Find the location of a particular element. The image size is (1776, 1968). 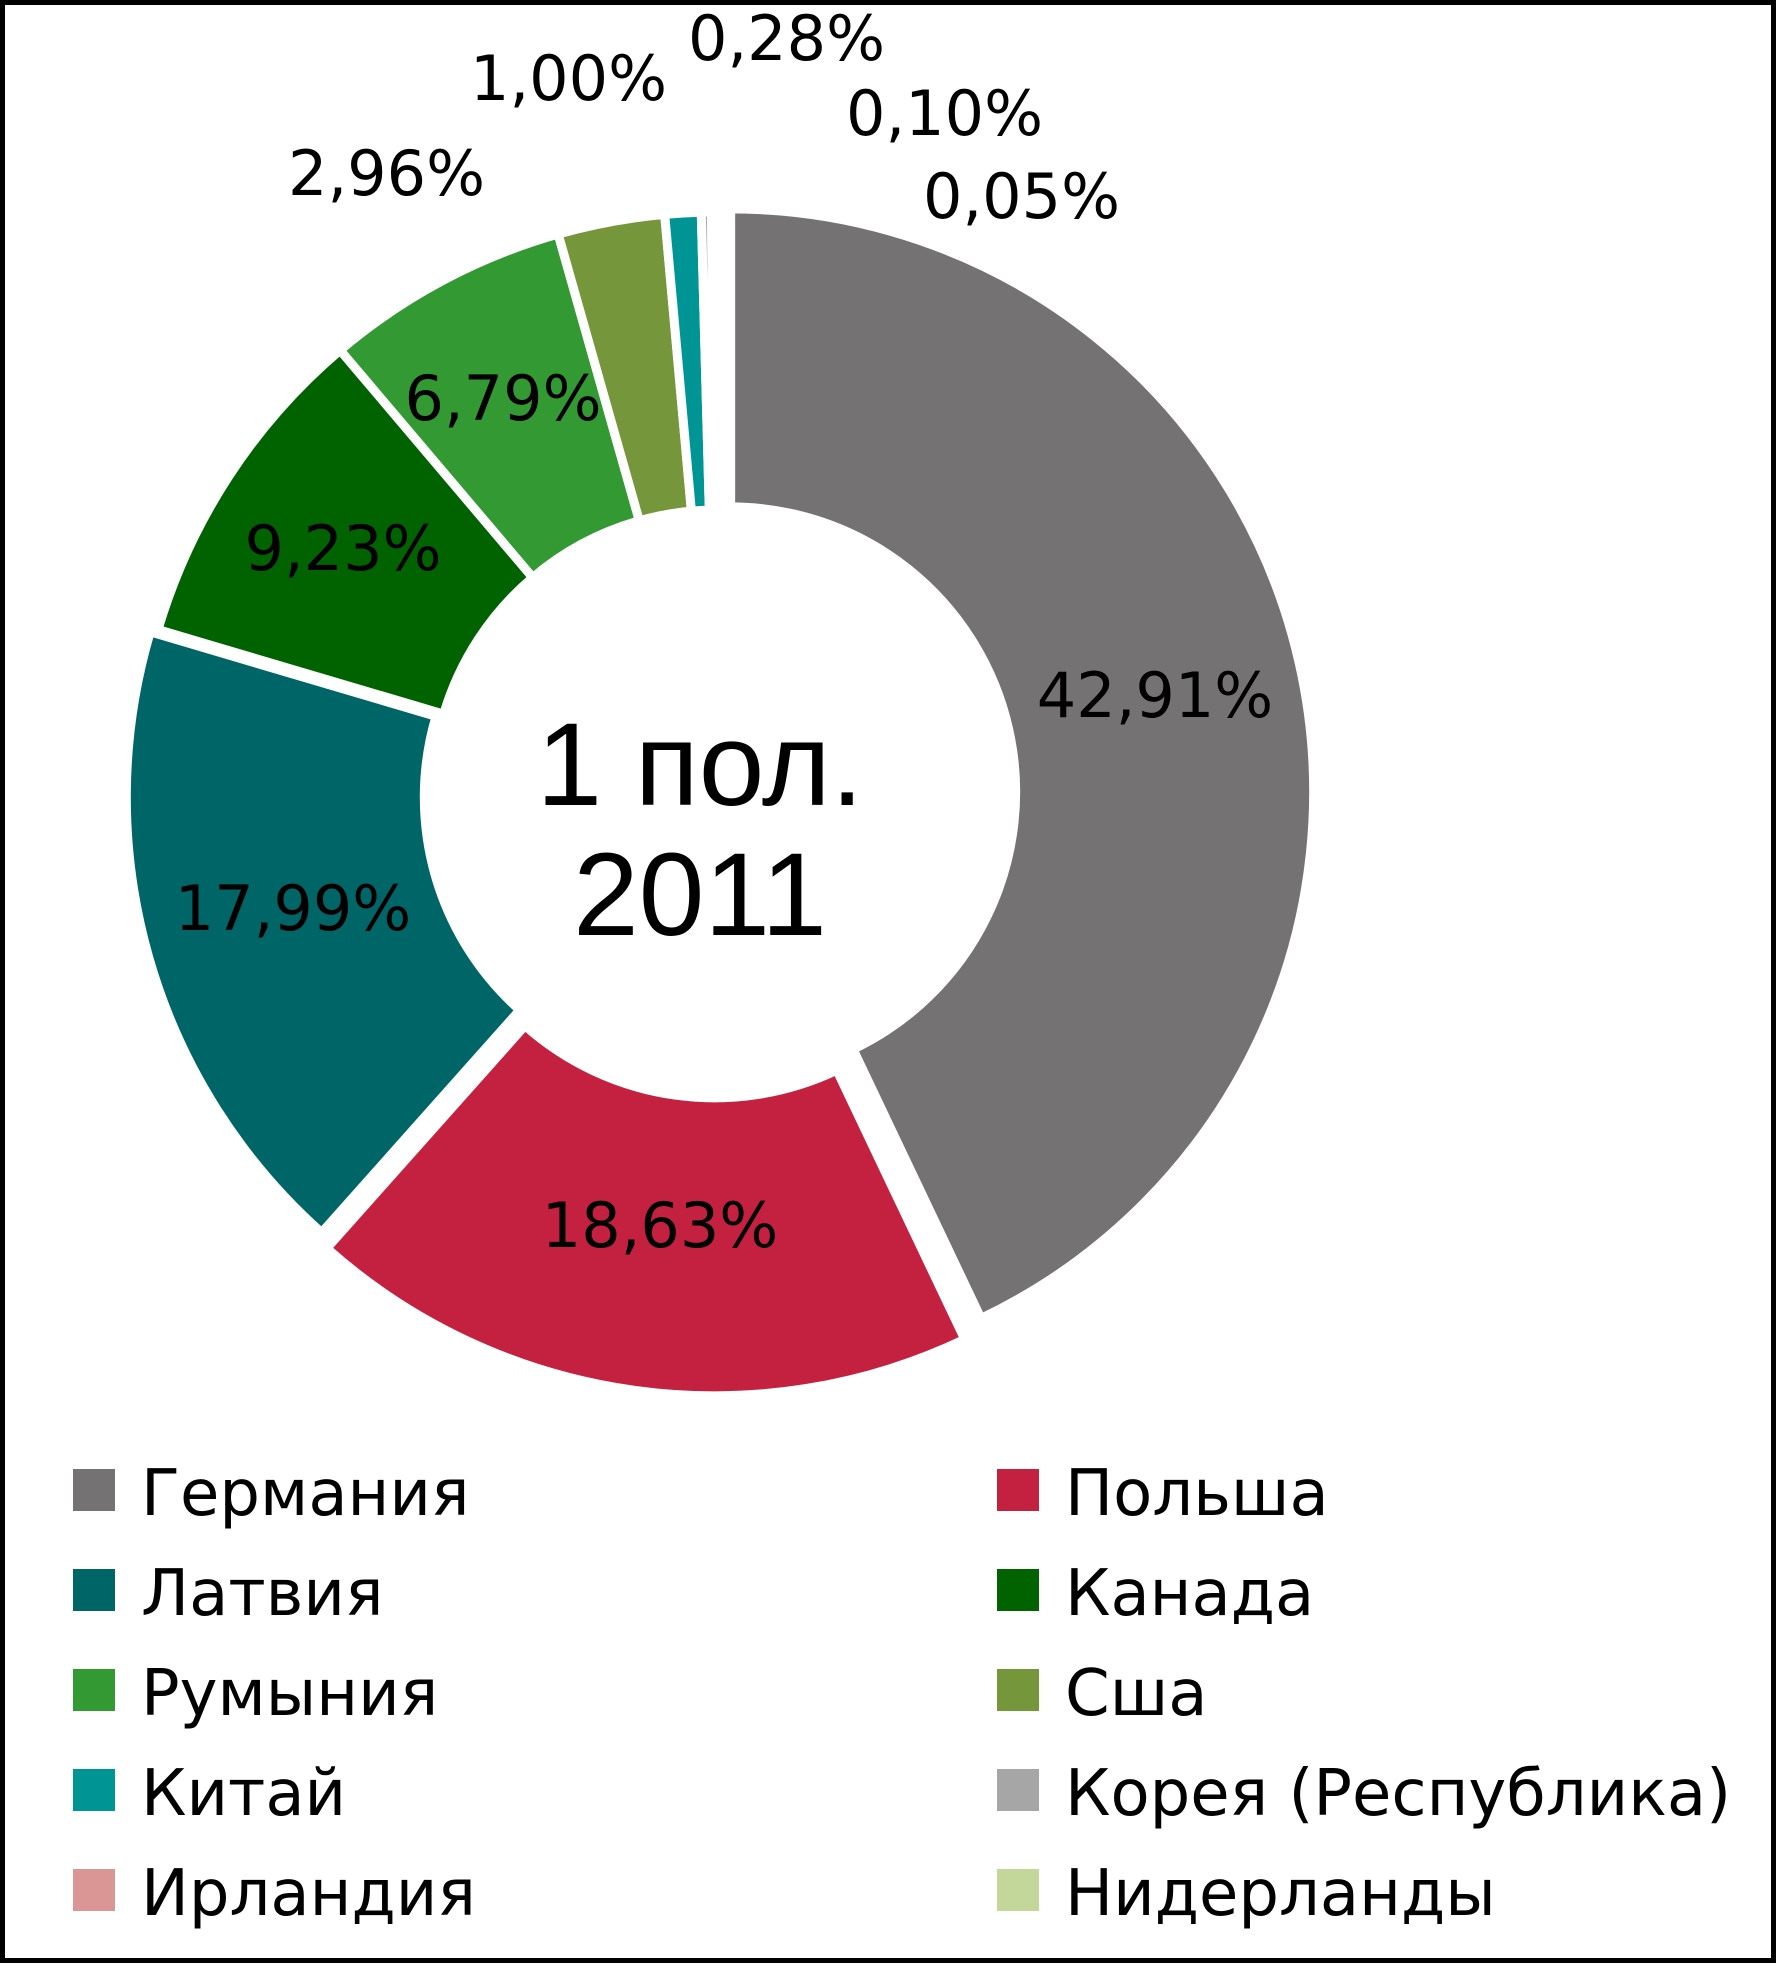

legend-swatch-china is located at coordinates (94, 1790).